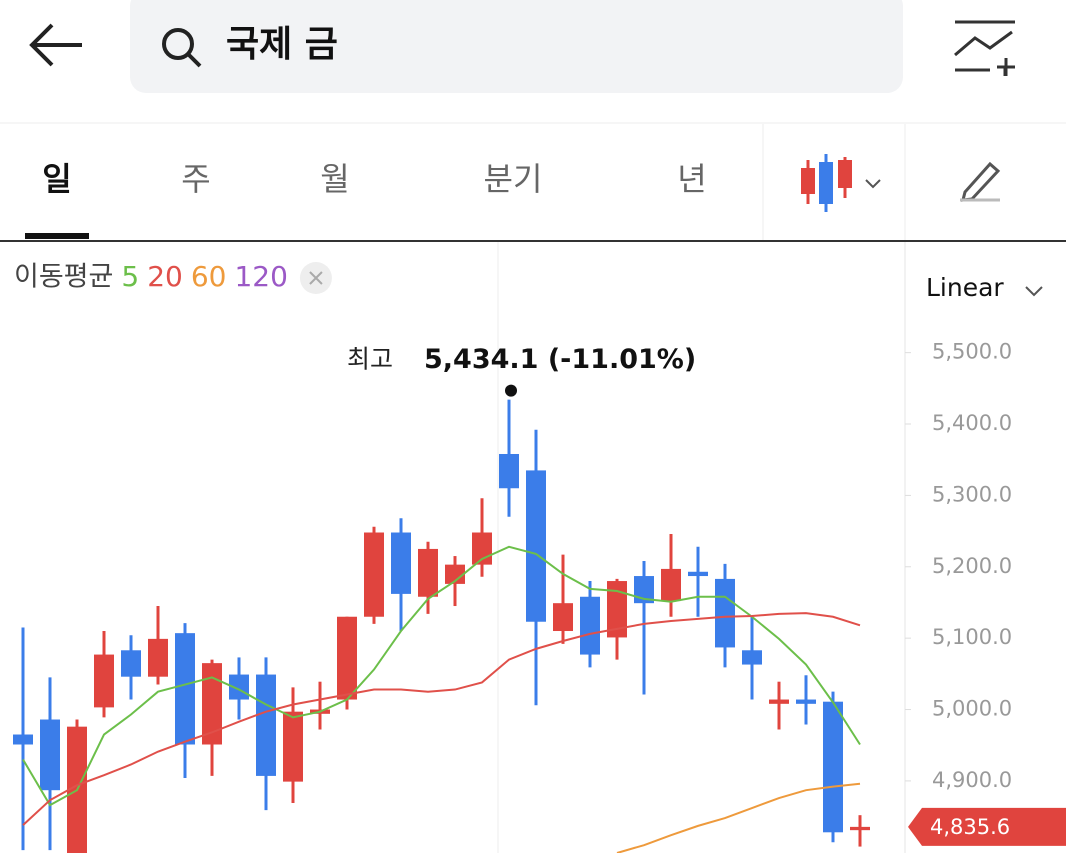 Image resolution: width=1066 pixels, height=853 pixels. Describe the element at coordinates (965, 287) in the screenshot. I see `scale-label: Linear` at that location.